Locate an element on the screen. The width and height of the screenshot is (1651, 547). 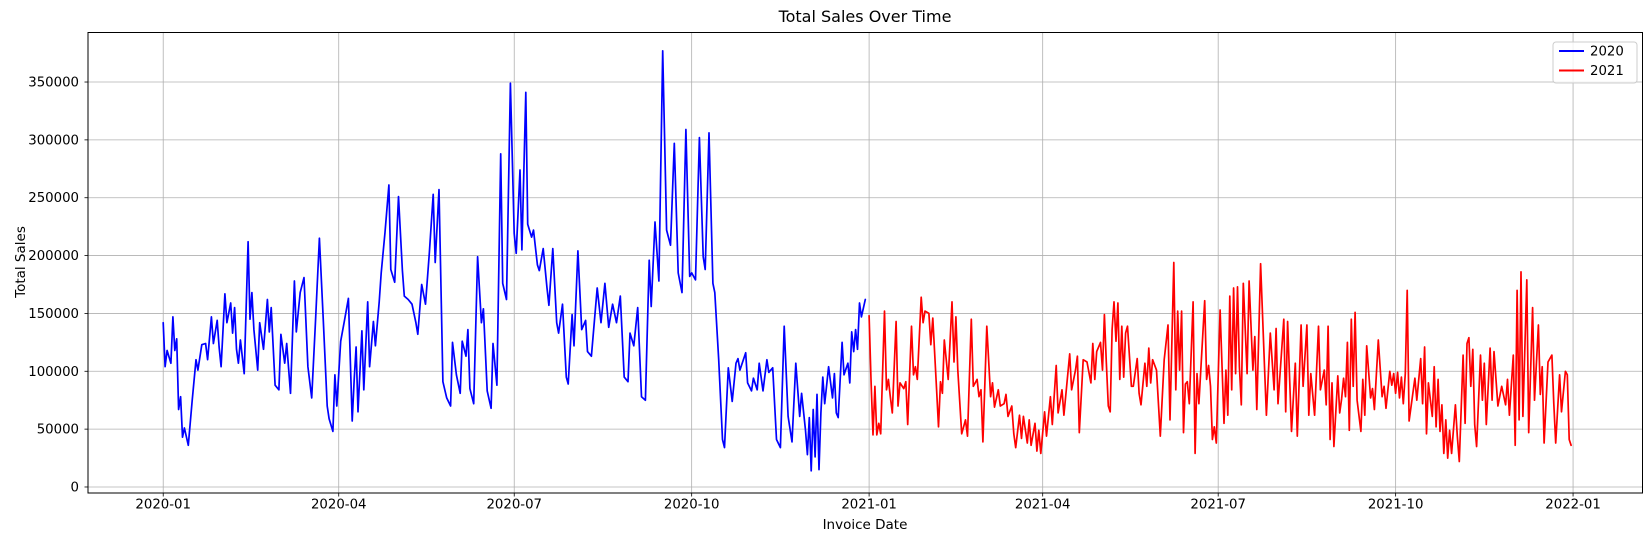
x-tick-label-2021-10: 2021-10 is located at coordinates (1396, 505).